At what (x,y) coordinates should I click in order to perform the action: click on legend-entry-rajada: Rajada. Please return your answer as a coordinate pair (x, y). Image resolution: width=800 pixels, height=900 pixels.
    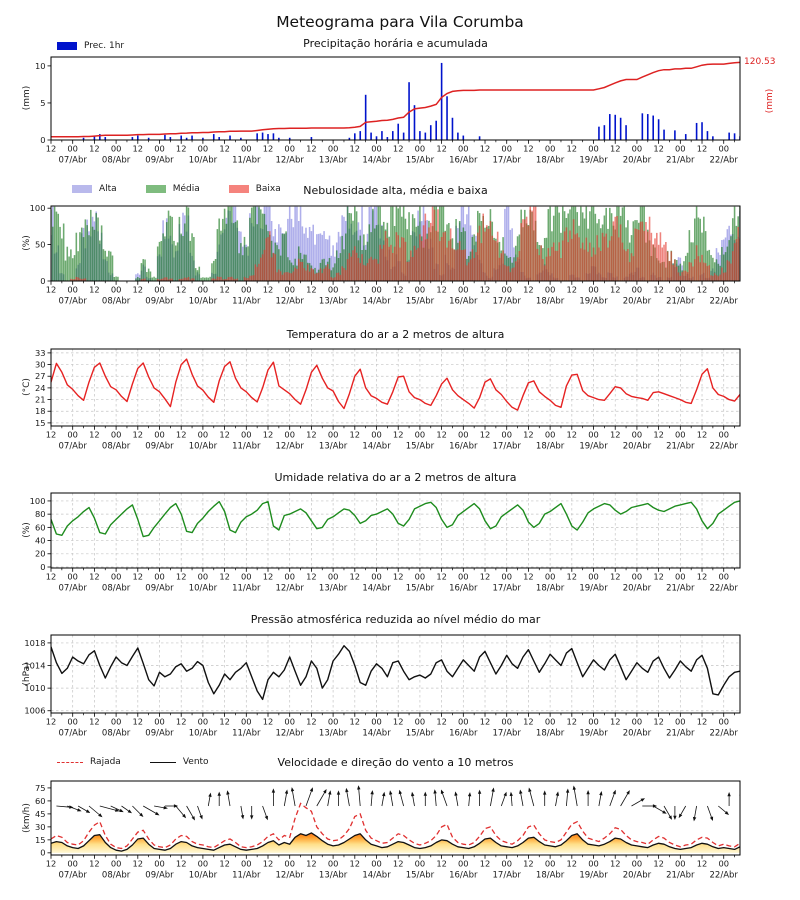
    Looking at the image, I should click on (89, 762).